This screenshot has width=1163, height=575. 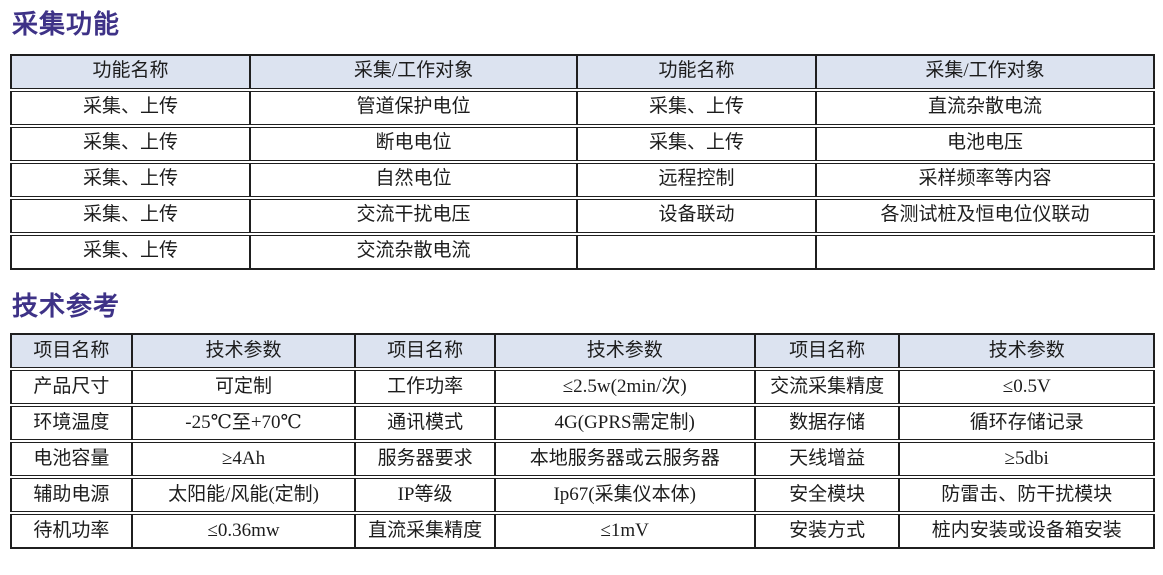 I want to click on table-cell: 太阳能/风能(定制), so click(x=243, y=496).